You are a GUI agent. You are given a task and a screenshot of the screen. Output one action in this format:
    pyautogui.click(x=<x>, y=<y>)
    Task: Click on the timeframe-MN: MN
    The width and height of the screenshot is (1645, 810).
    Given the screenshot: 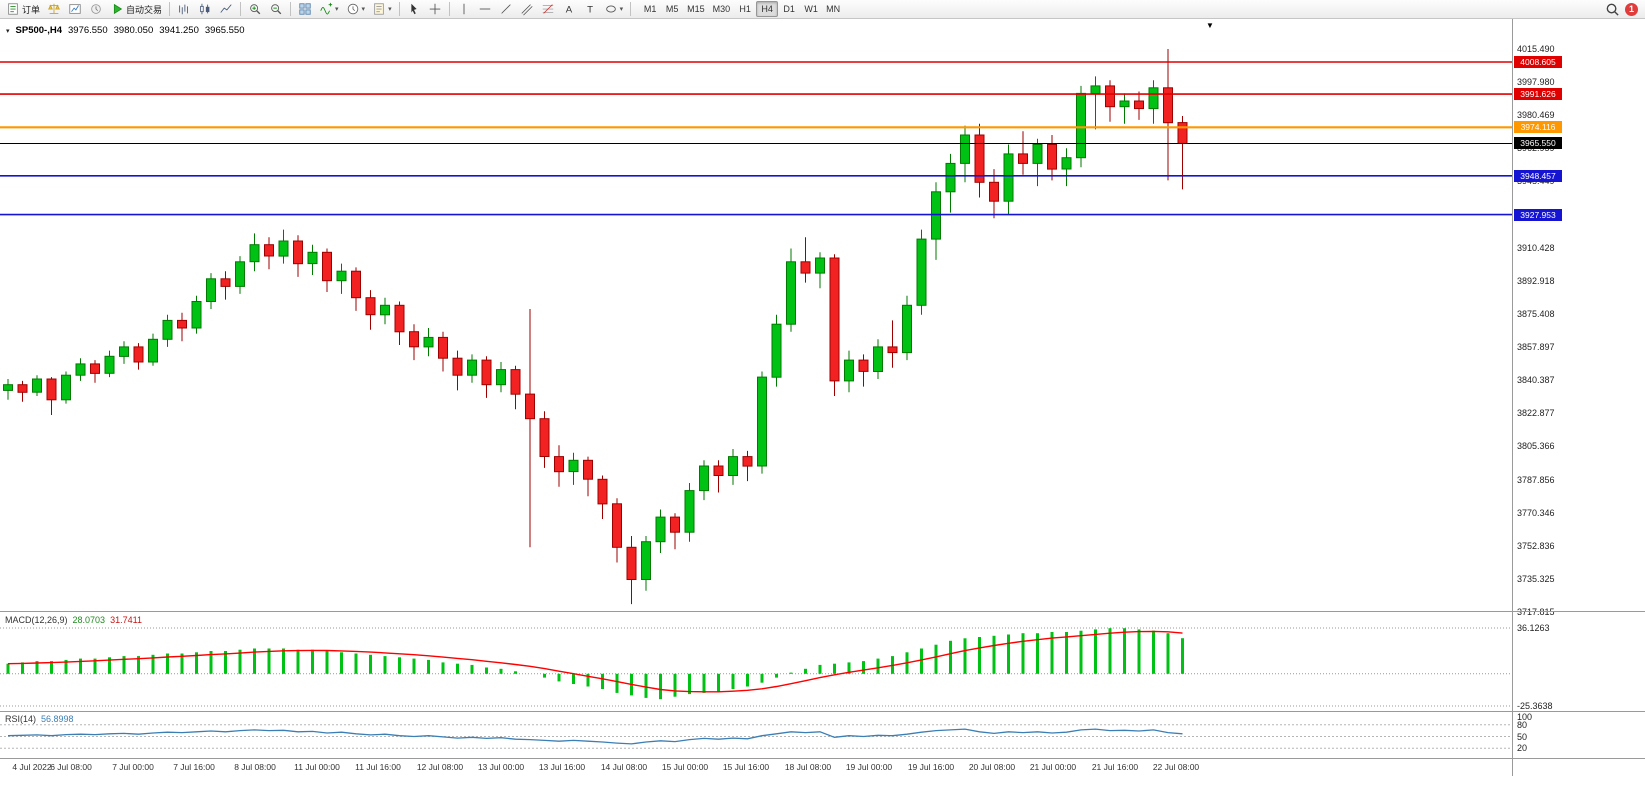 What is the action you would take?
    pyautogui.click(x=833, y=9)
    